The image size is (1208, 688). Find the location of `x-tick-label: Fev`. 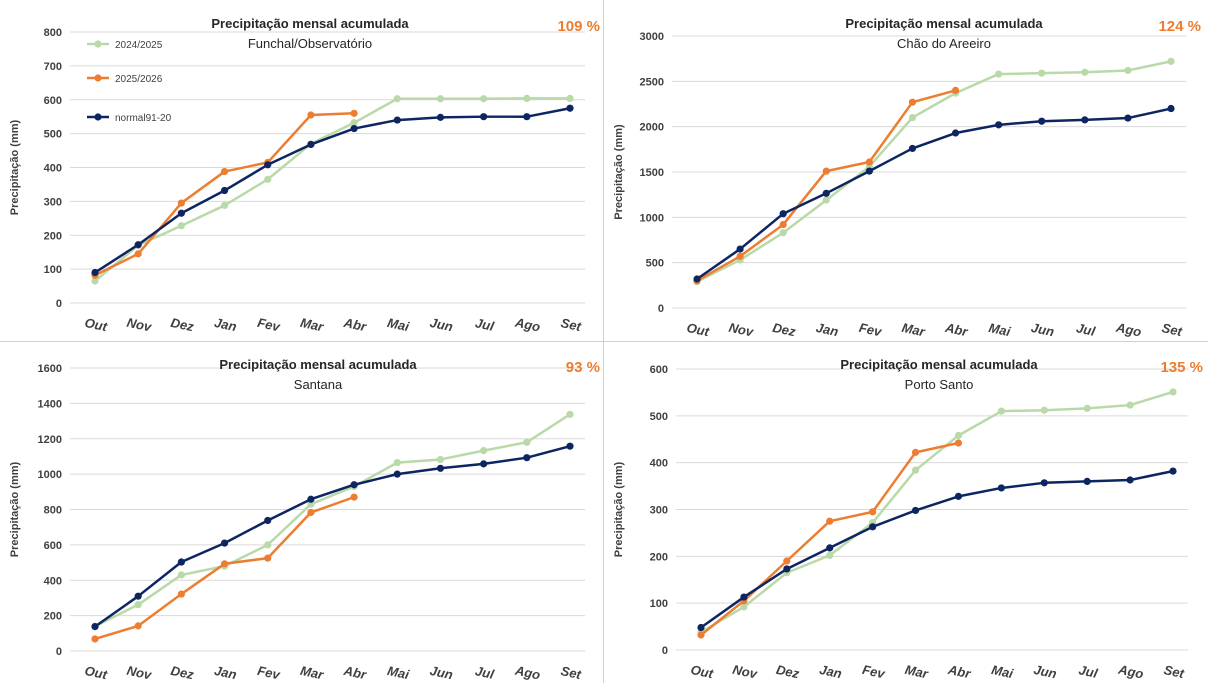

x-tick-label: Fev is located at coordinates (269, 672).